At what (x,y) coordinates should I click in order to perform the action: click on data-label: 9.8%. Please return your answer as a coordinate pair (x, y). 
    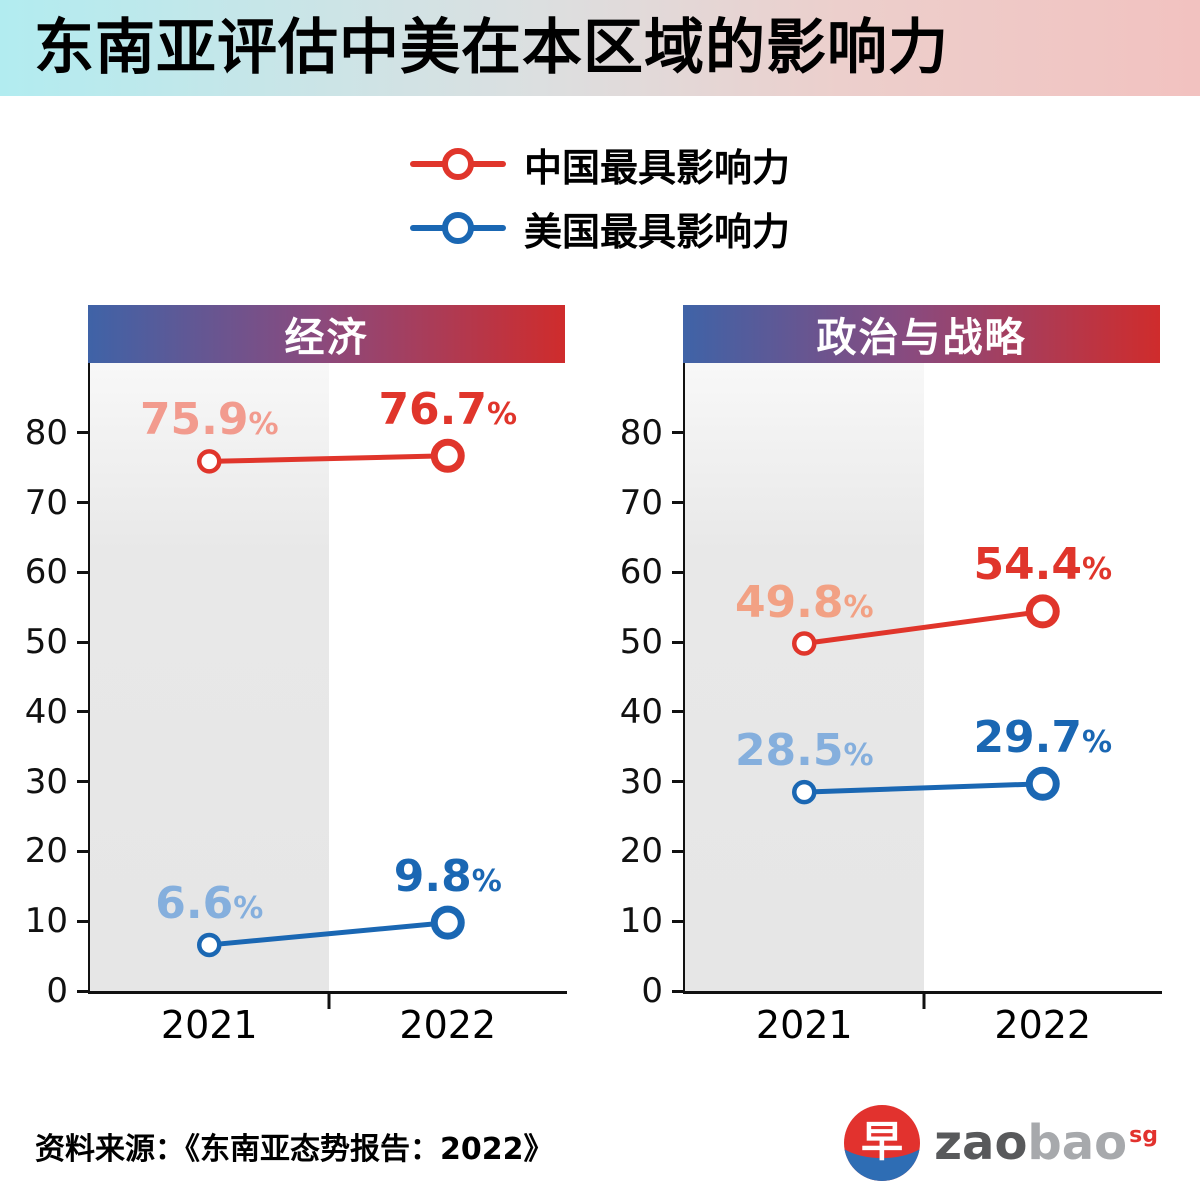
    Looking at the image, I should click on (447, 876).